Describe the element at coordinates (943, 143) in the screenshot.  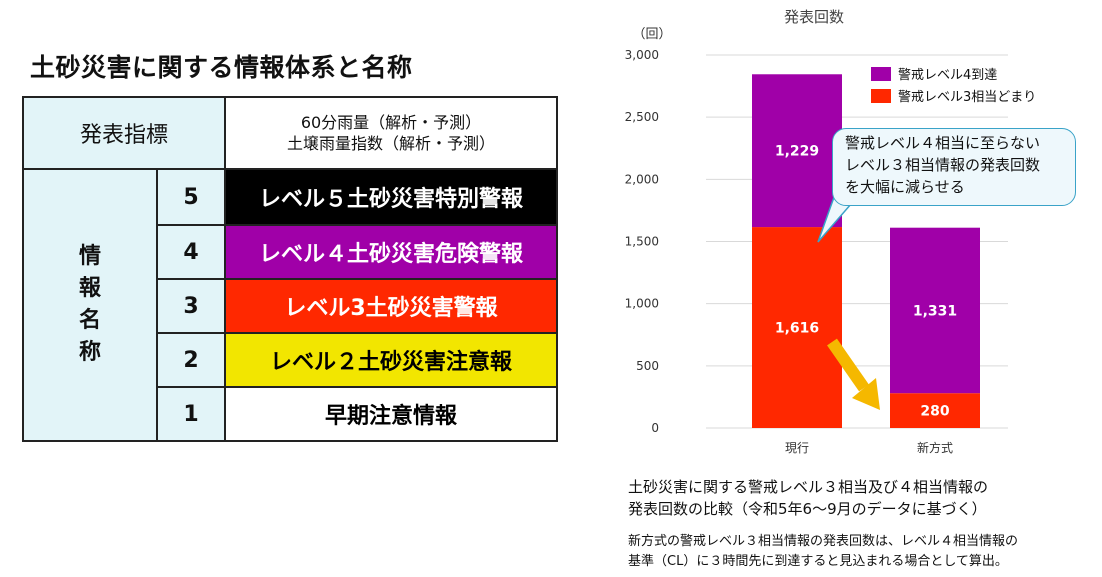
I see `callout-line-1: 警戒レベル４相当に至らない` at that location.